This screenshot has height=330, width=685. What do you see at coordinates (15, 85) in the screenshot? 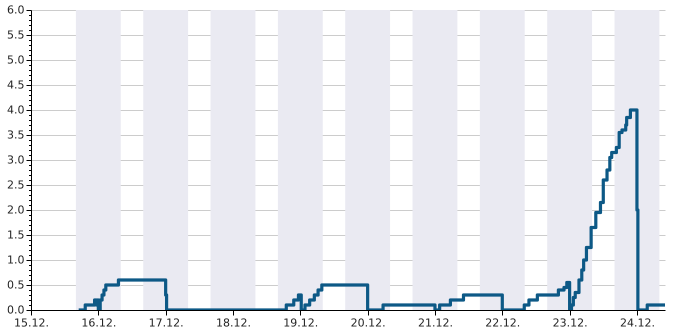
I see `y-tick-label: 4.5` at bounding box center [15, 85].